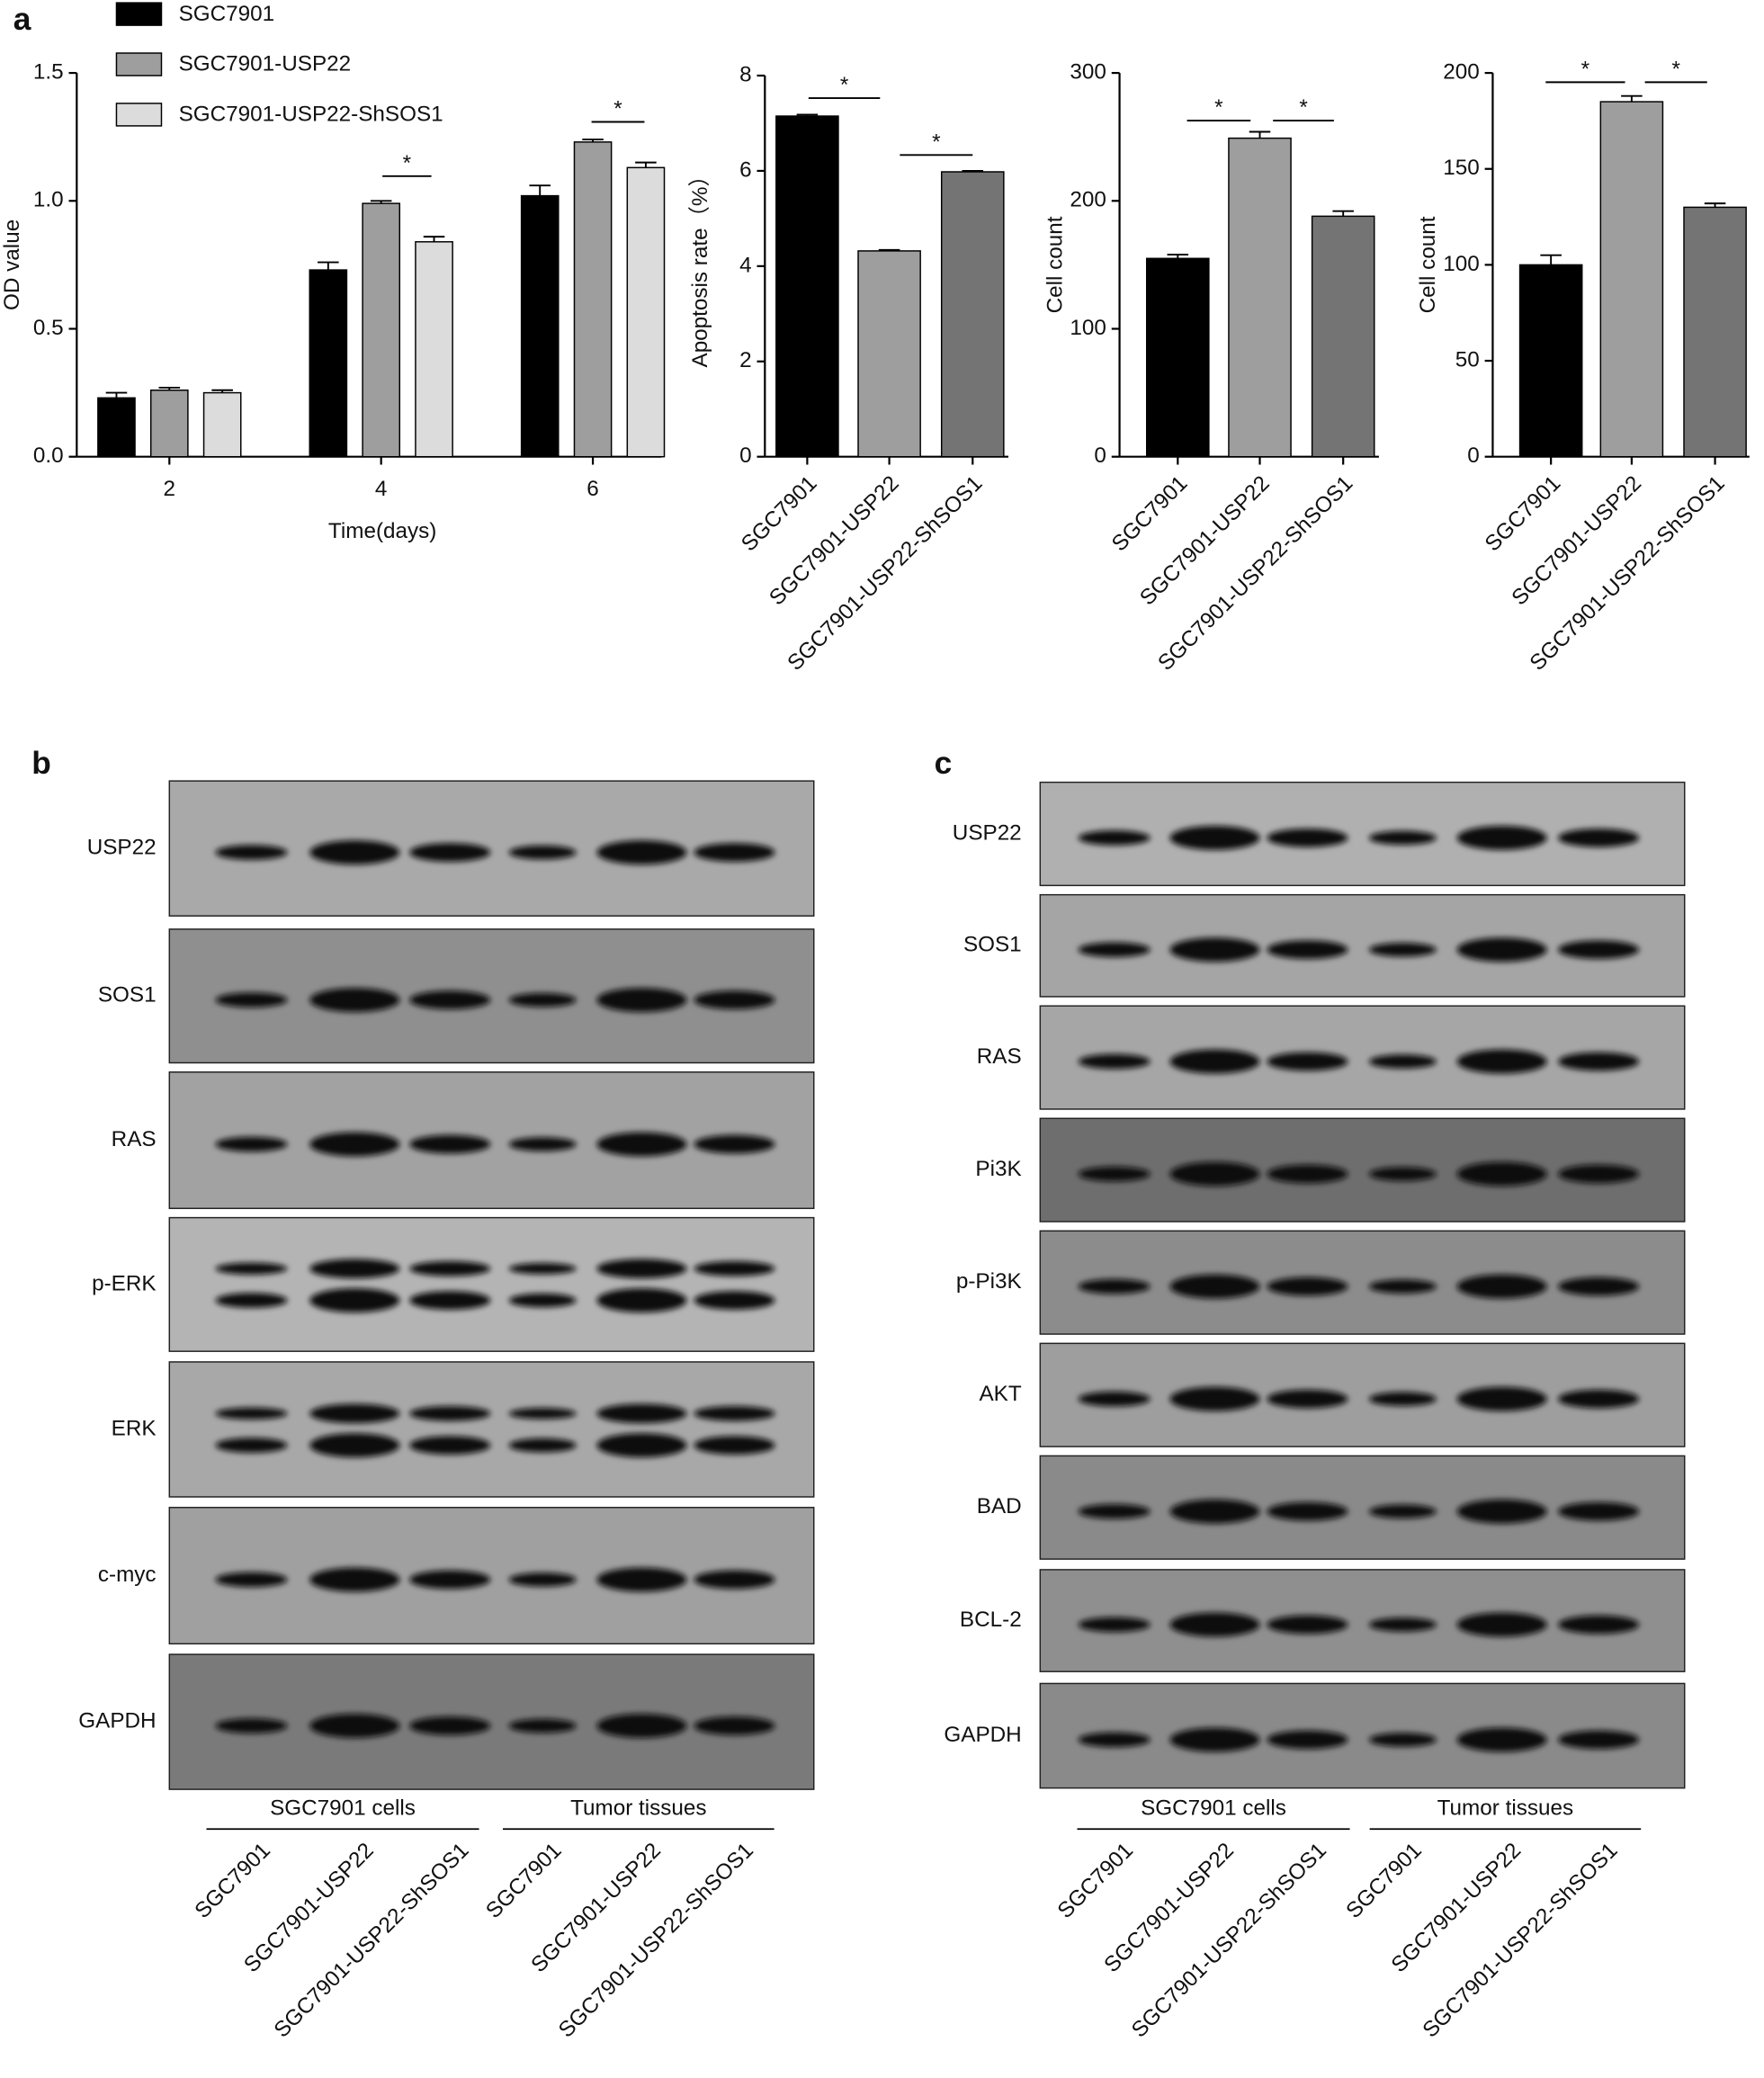 The height and width of the screenshot is (2078, 1764). I want to click on y-tick-label: 6, so click(745, 169).